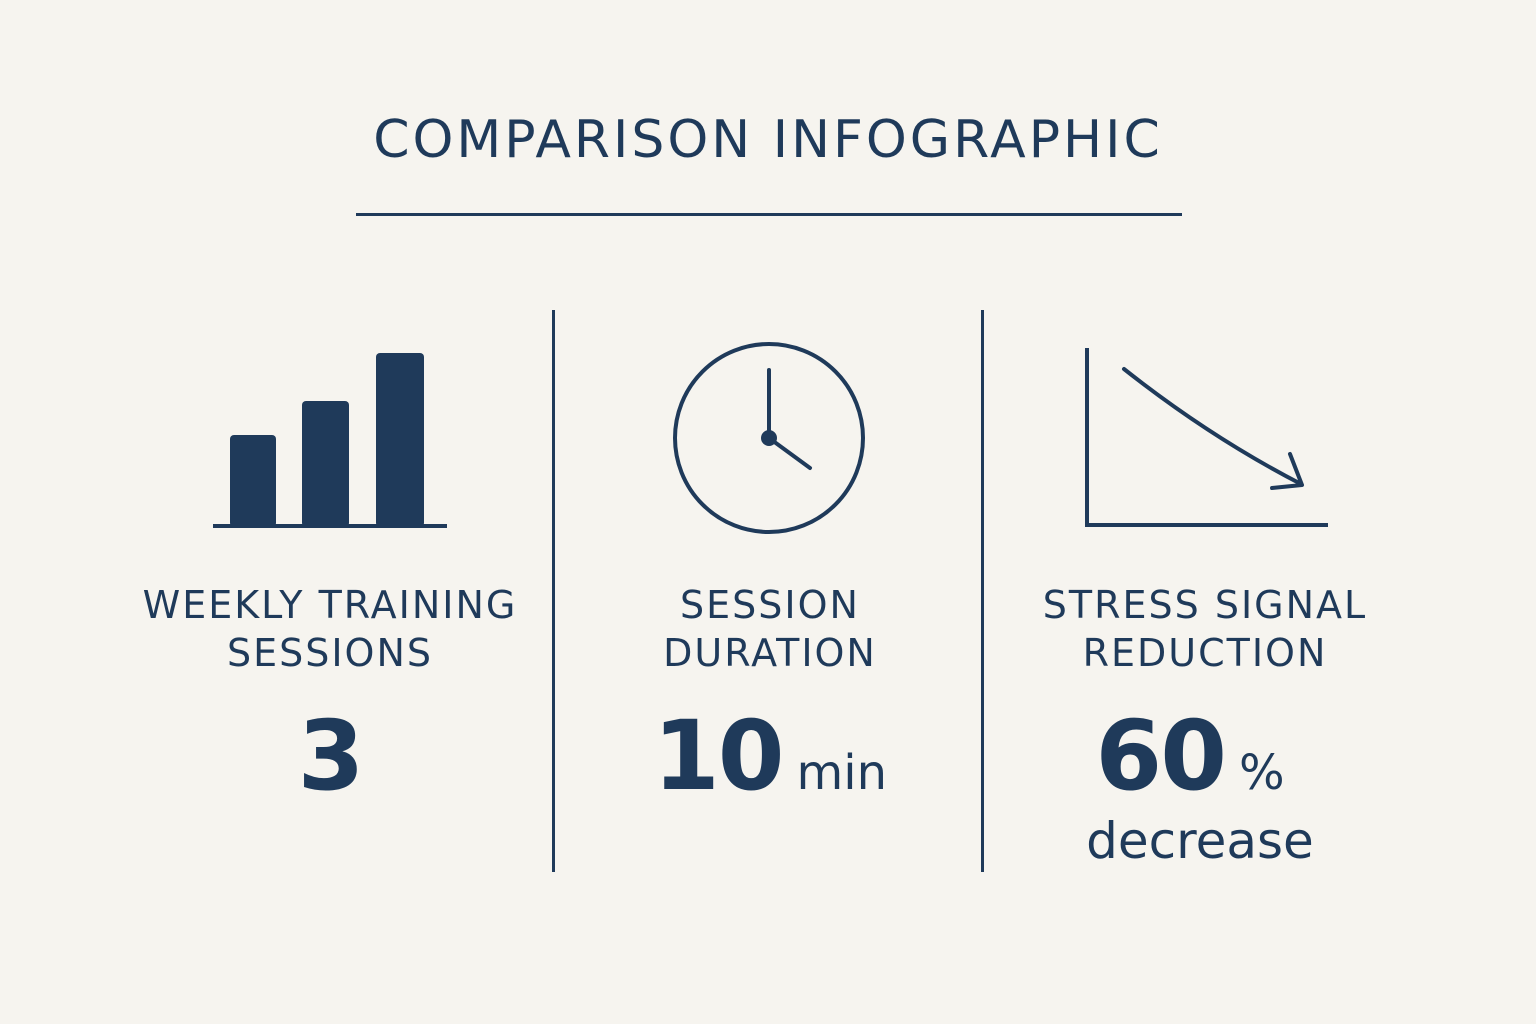 The image size is (1536, 1024). What do you see at coordinates (1161, 756) in the screenshot?
I see `stress-reduction-number: 60` at bounding box center [1161, 756].